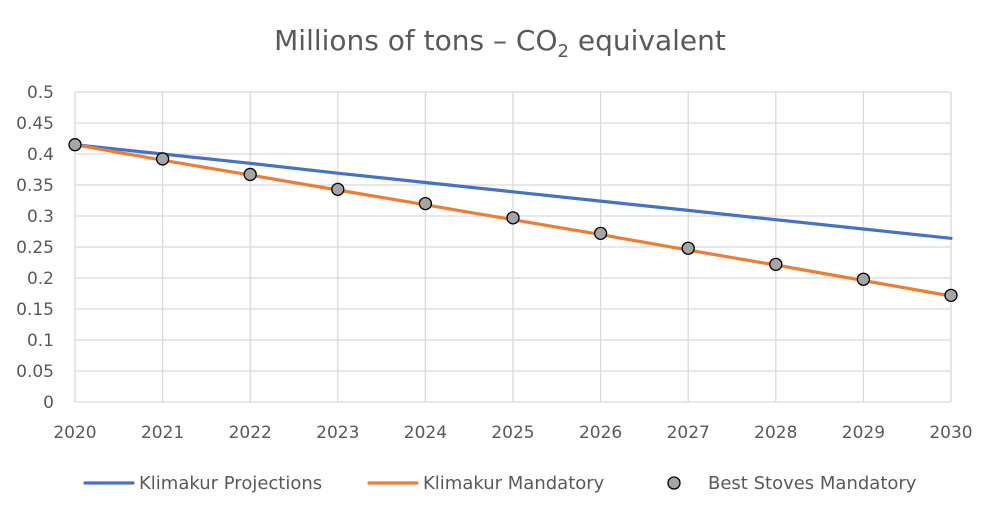 Image resolution: width=1000 pixels, height=517 pixels. I want to click on y-axis: 0 0.05 0.1 0.15 0.2 0.25 0.3 0.35 0.4 0.45 0.5, so click(35, 248).